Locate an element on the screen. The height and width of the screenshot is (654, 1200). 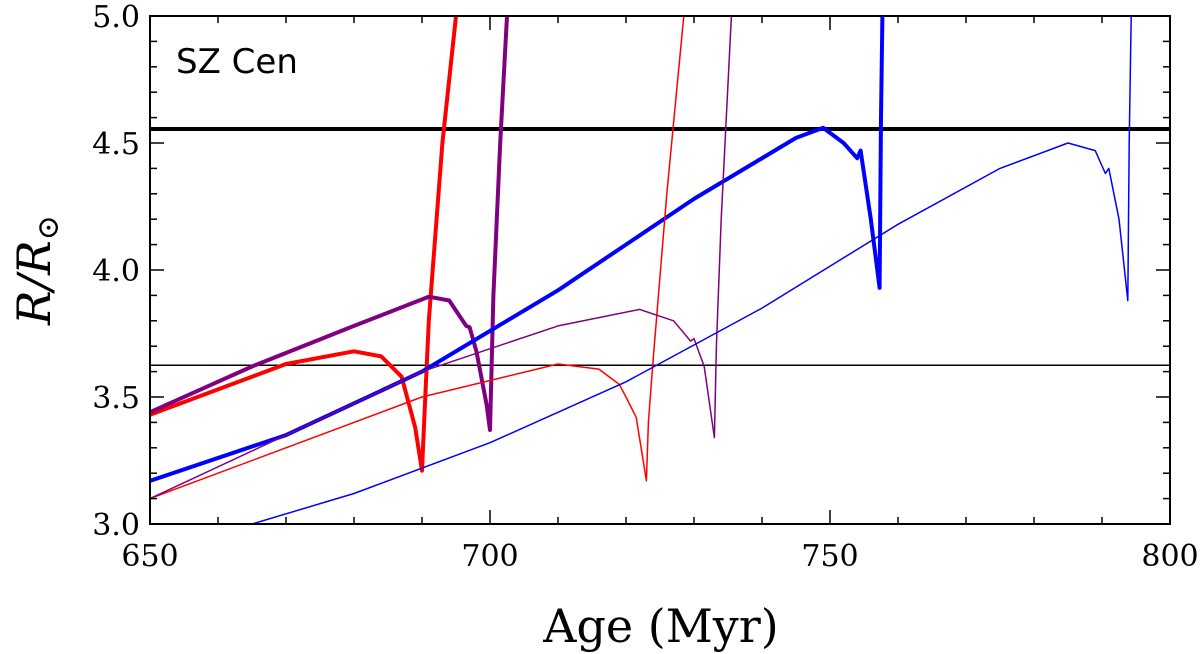
x-tick-label: 700 is located at coordinates (489, 556).